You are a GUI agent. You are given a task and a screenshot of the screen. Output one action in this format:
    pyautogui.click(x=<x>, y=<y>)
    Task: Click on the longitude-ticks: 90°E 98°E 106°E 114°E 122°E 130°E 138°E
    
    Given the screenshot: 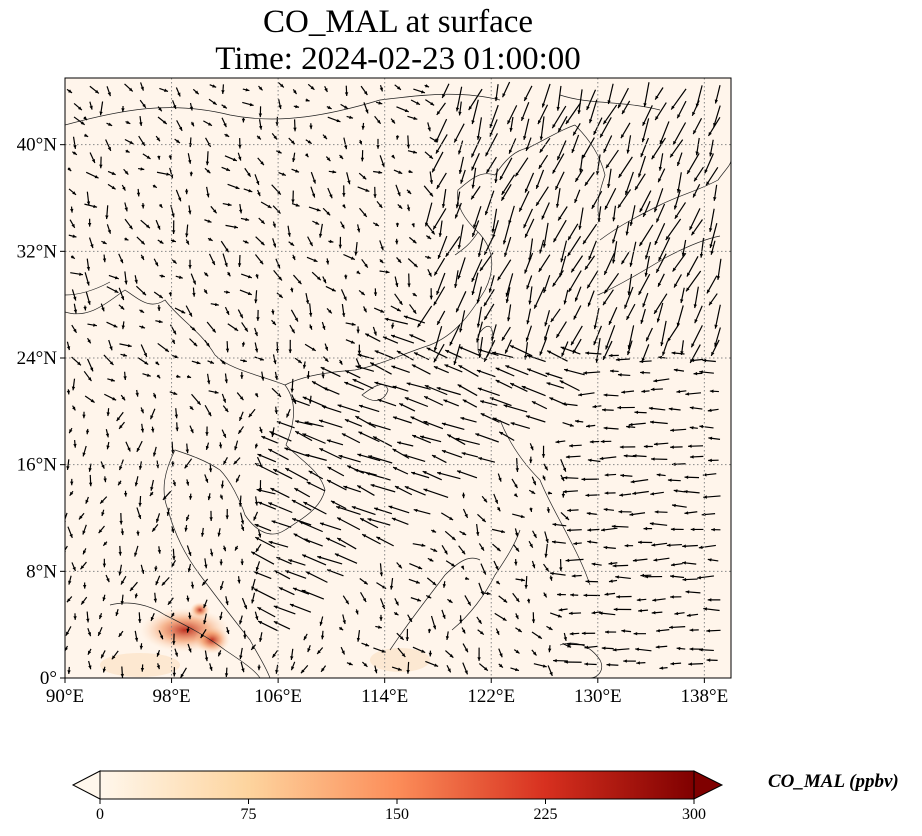 What is the action you would take?
    pyautogui.click(x=387, y=692)
    